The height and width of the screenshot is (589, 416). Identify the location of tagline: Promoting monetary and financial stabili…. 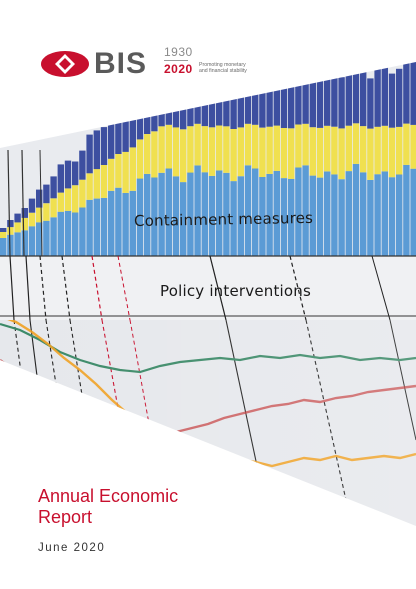
(234, 68).